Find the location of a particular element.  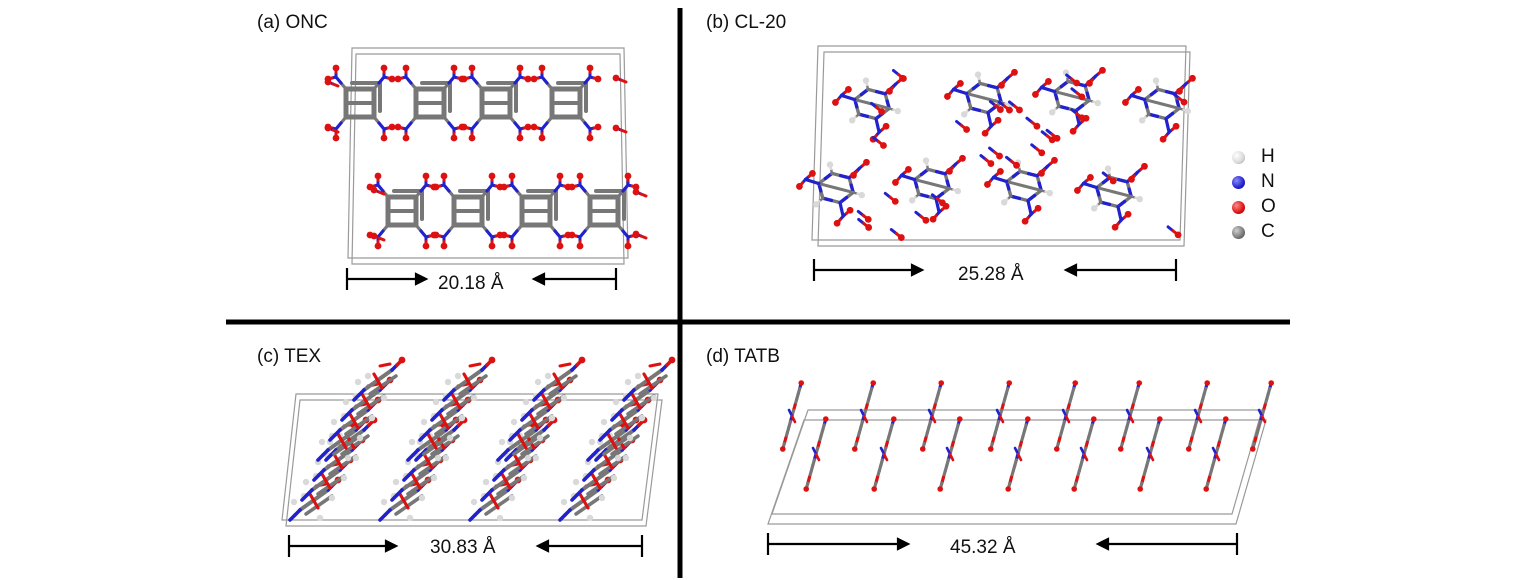

onc-unit-cell is located at coordinates (488, 156).